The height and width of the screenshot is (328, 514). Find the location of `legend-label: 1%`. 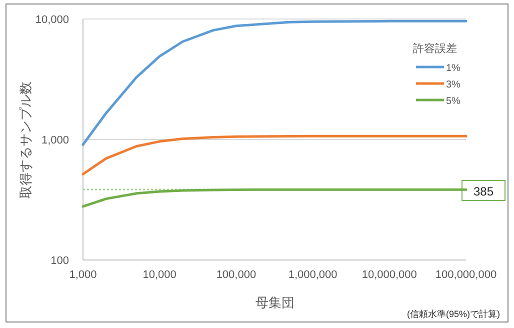

legend-label: 1% is located at coordinates (453, 68).